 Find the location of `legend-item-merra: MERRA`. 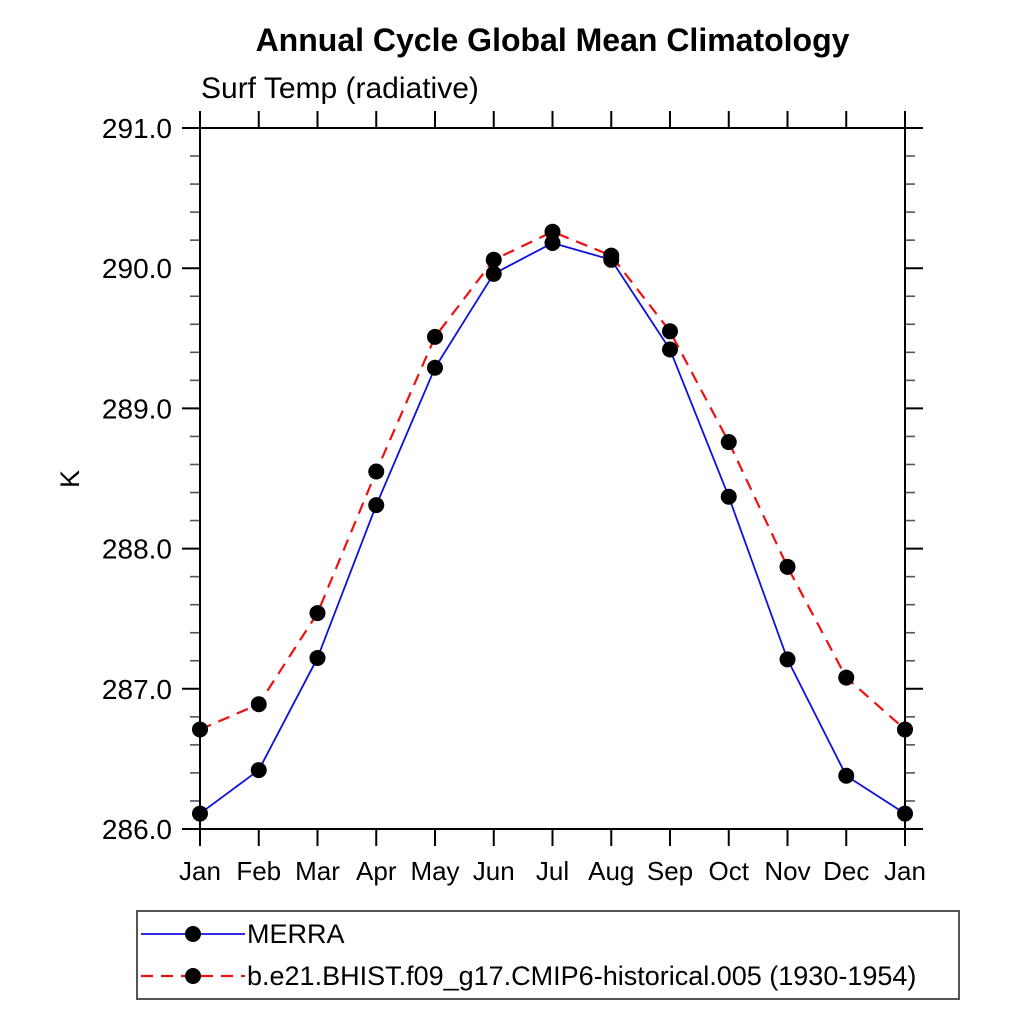

legend-item-merra: MERRA is located at coordinates (548, 934).